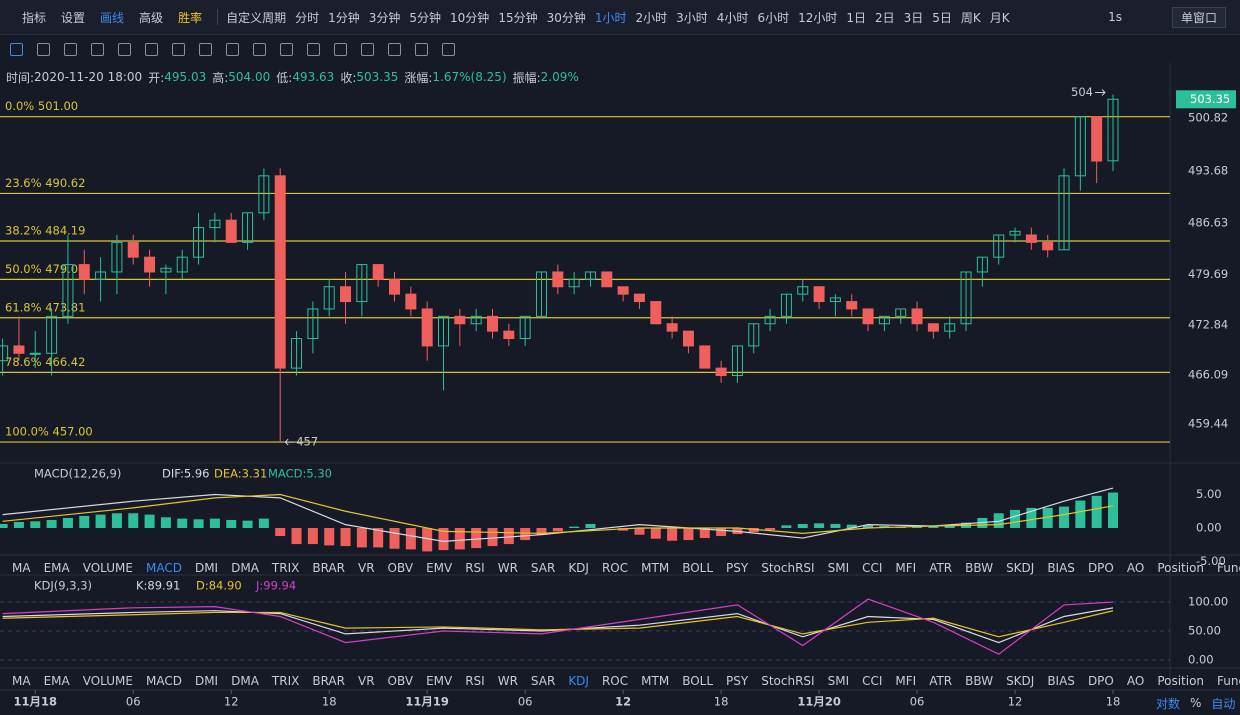  I want to click on period-button: 5日, so click(942, 17).